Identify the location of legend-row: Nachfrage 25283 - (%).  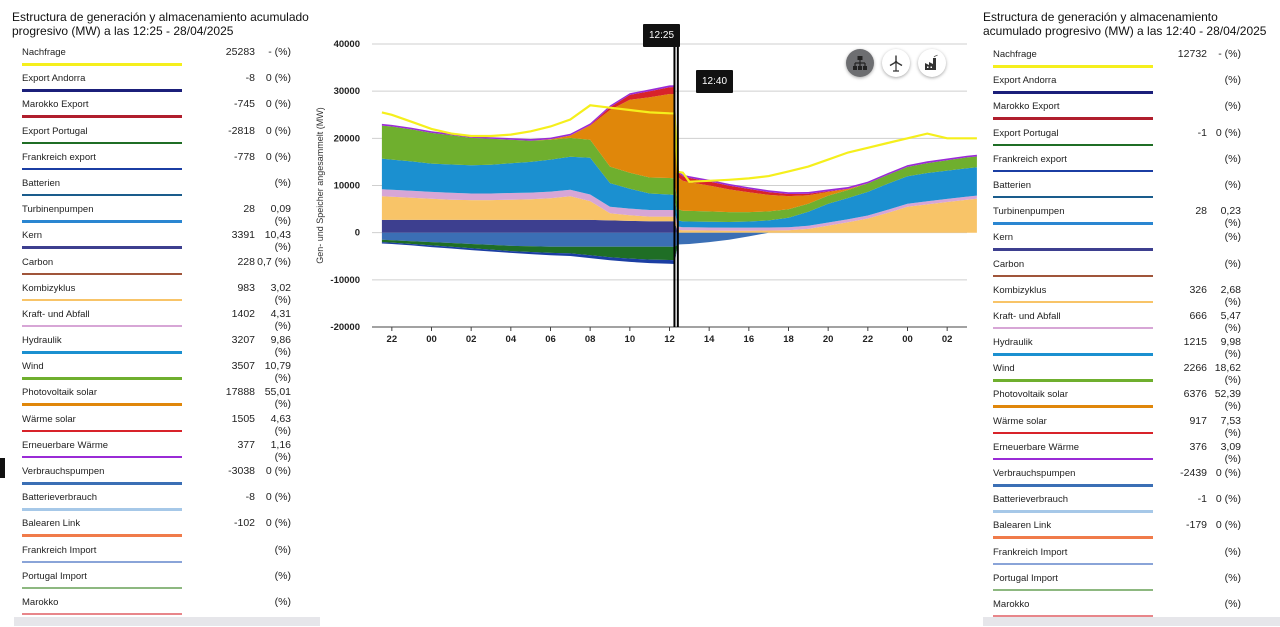
(161, 53).